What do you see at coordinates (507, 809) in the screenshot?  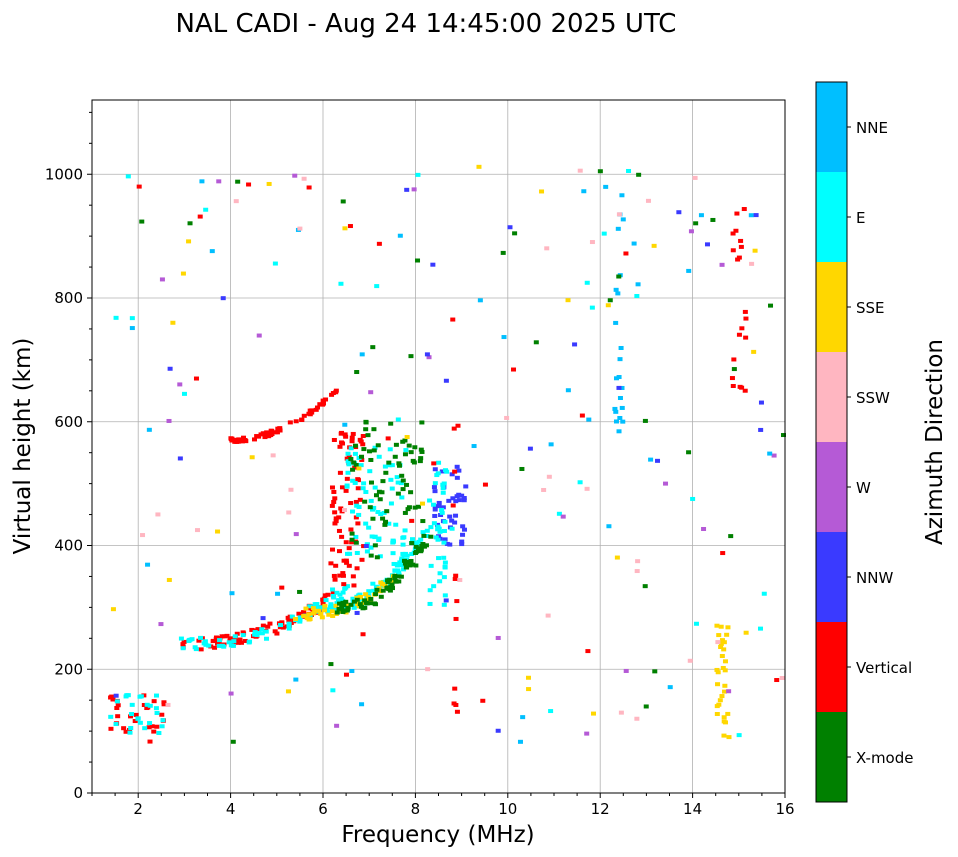 I see `x-tick-label: 10` at bounding box center [507, 809].